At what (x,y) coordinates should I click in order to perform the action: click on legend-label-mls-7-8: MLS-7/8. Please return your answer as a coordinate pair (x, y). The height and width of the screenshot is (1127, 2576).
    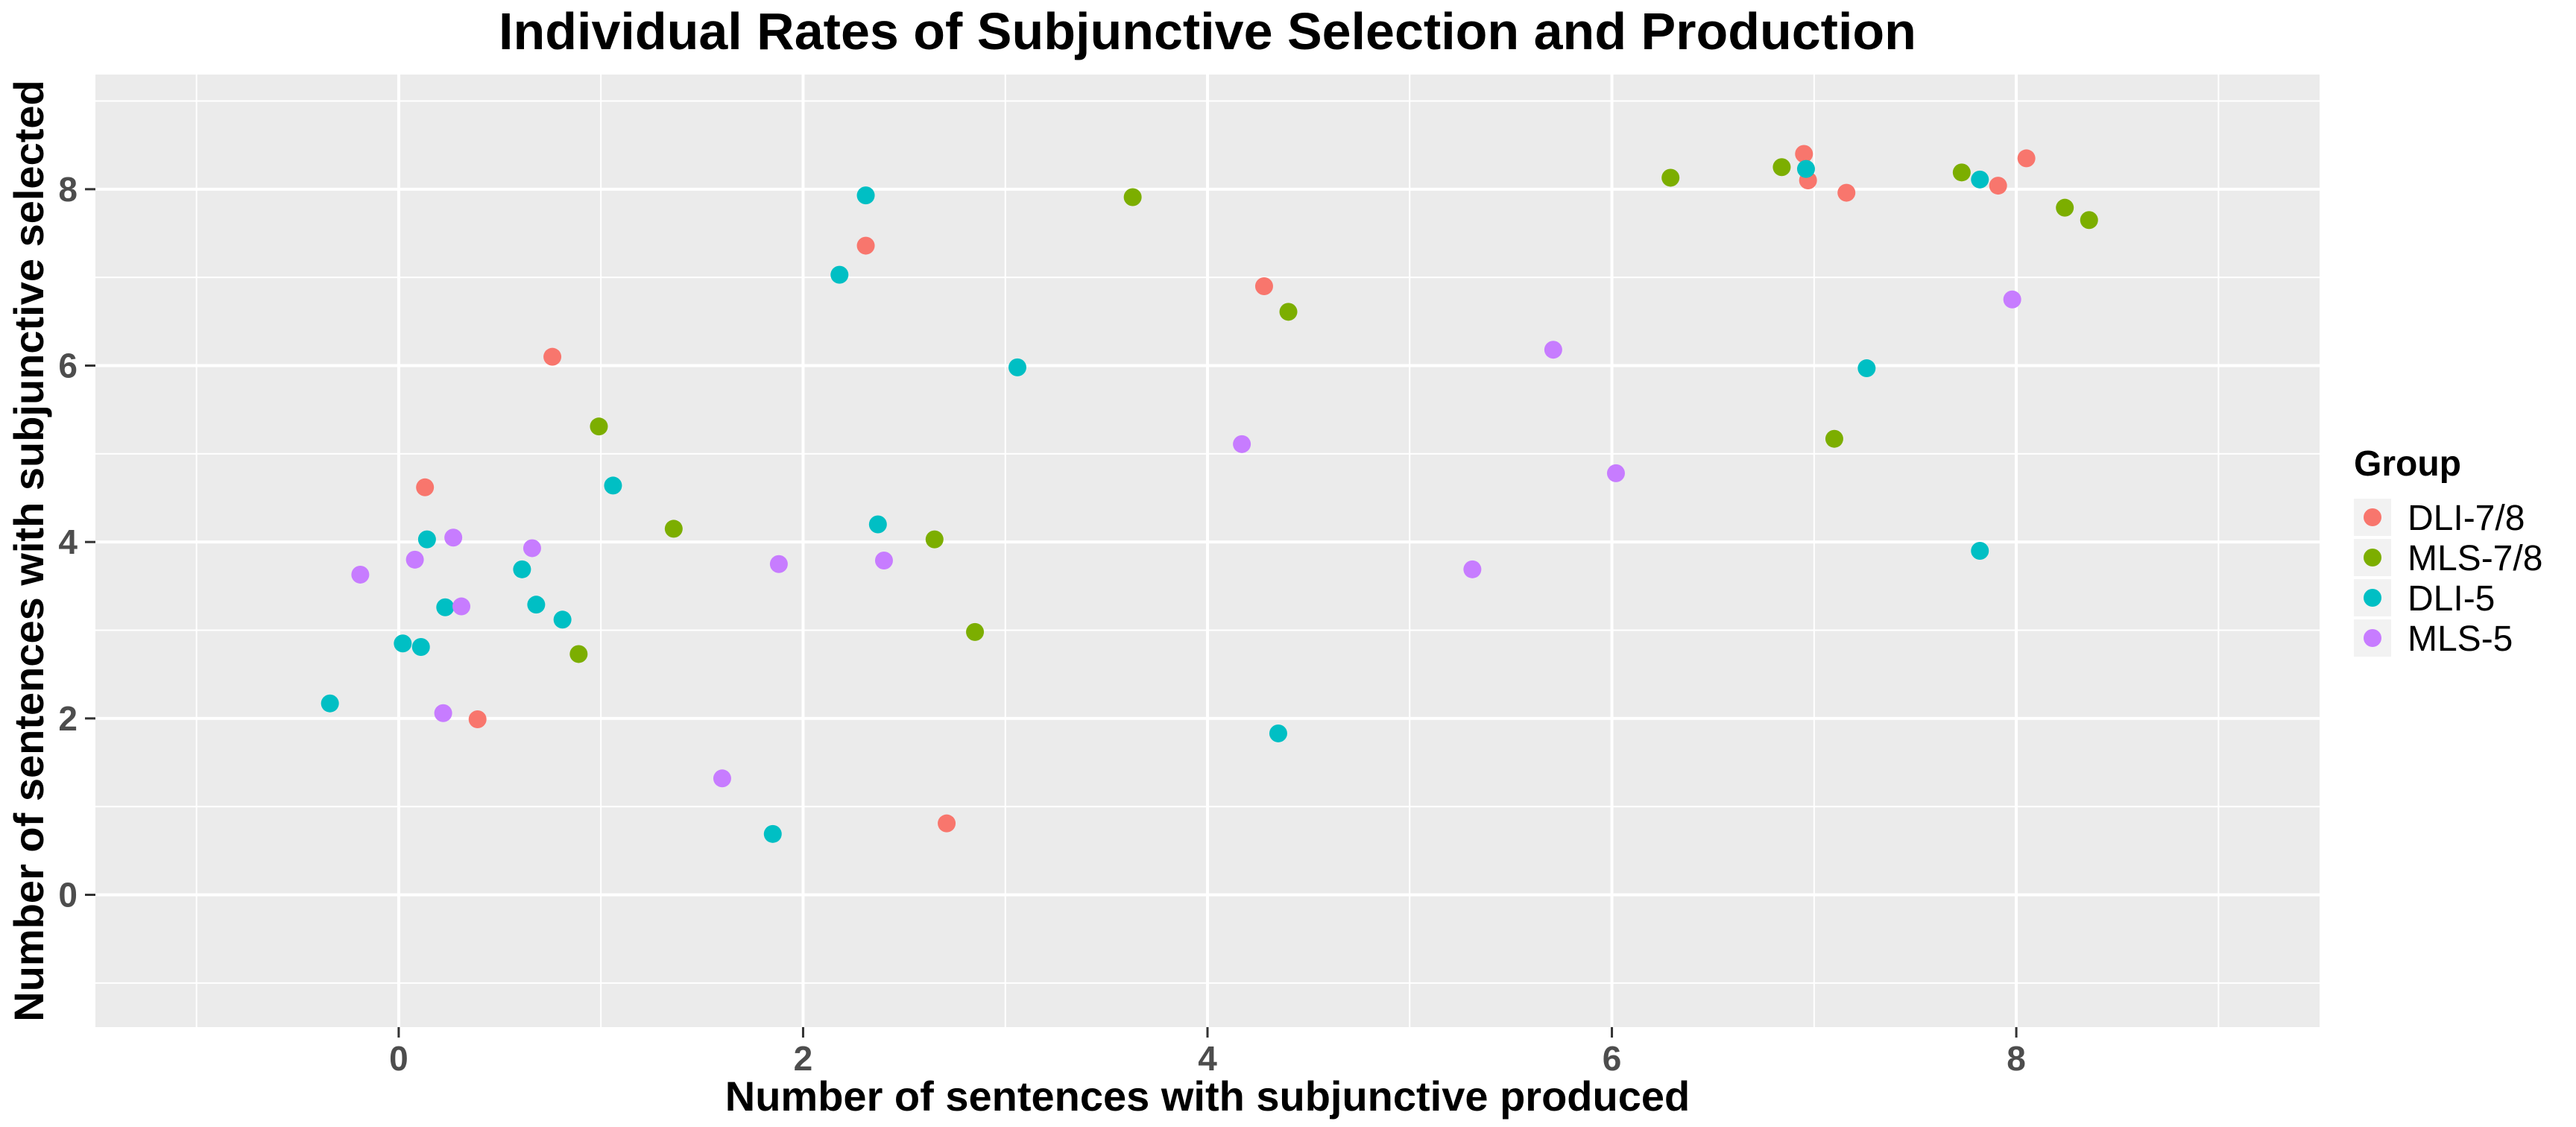
    Looking at the image, I should click on (2475, 558).